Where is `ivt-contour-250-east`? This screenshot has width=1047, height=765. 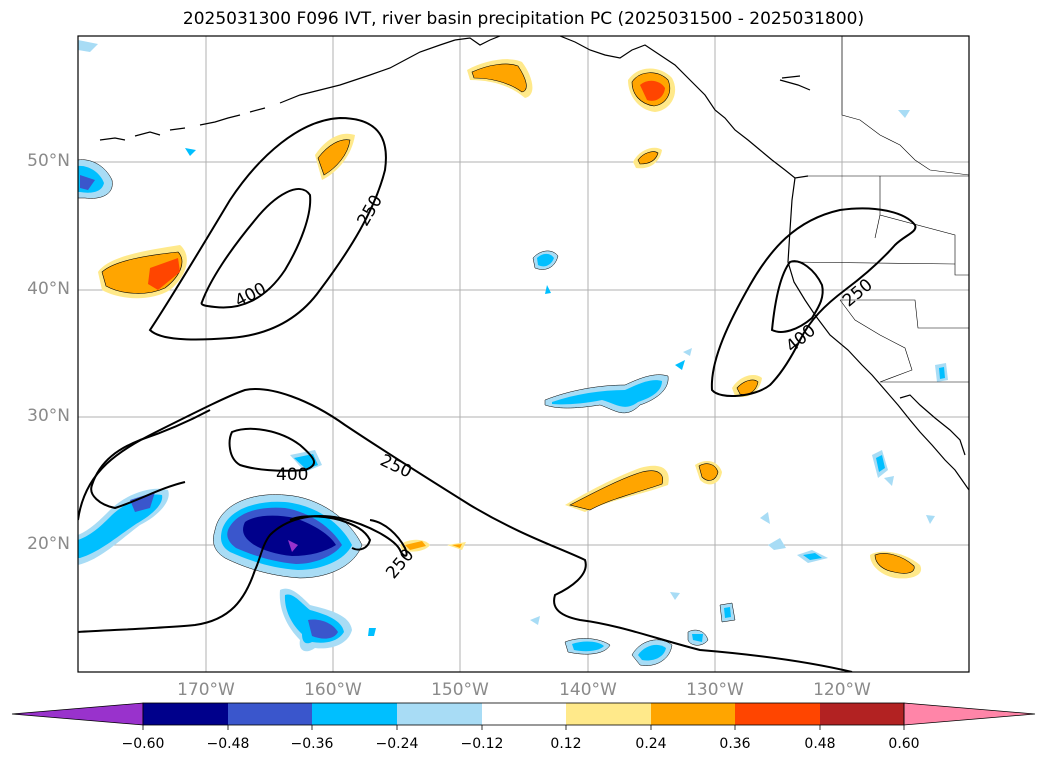 ivt-contour-250-east is located at coordinates (813, 302).